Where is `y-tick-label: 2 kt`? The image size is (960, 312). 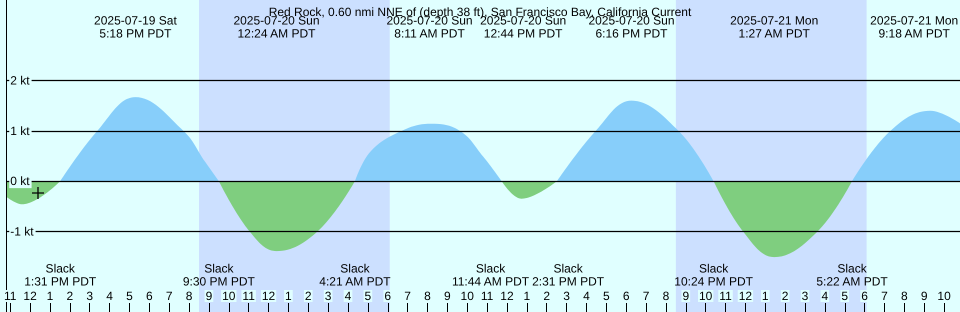 y-tick-label: 2 kt is located at coordinates (20, 81).